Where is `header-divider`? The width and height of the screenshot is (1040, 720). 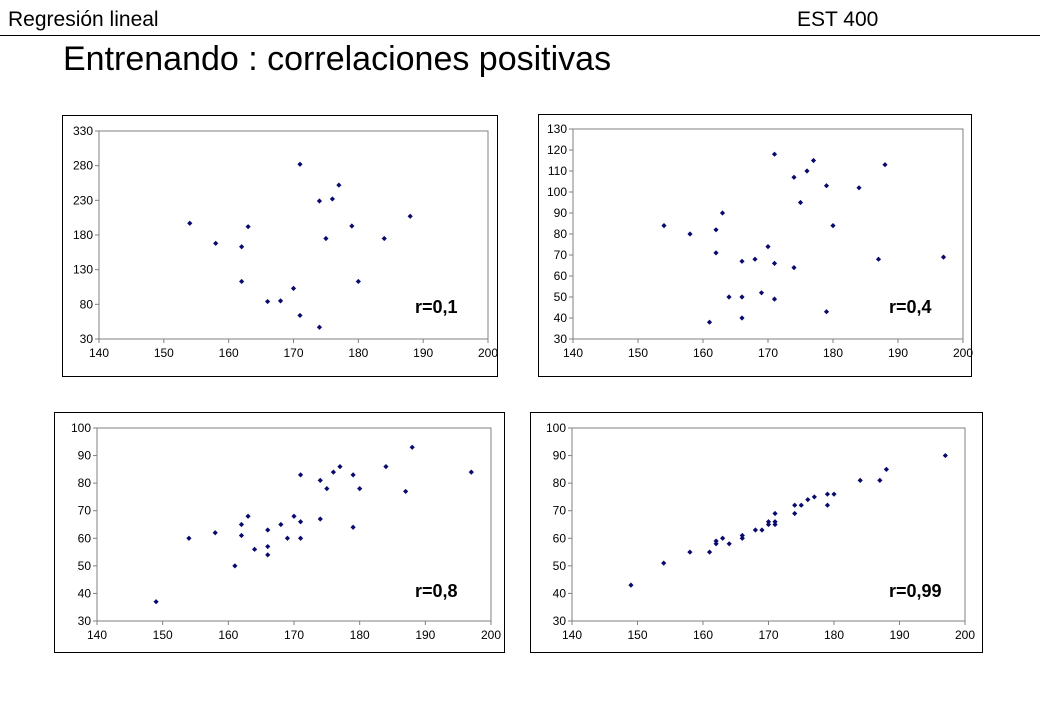 header-divider is located at coordinates (520, 35).